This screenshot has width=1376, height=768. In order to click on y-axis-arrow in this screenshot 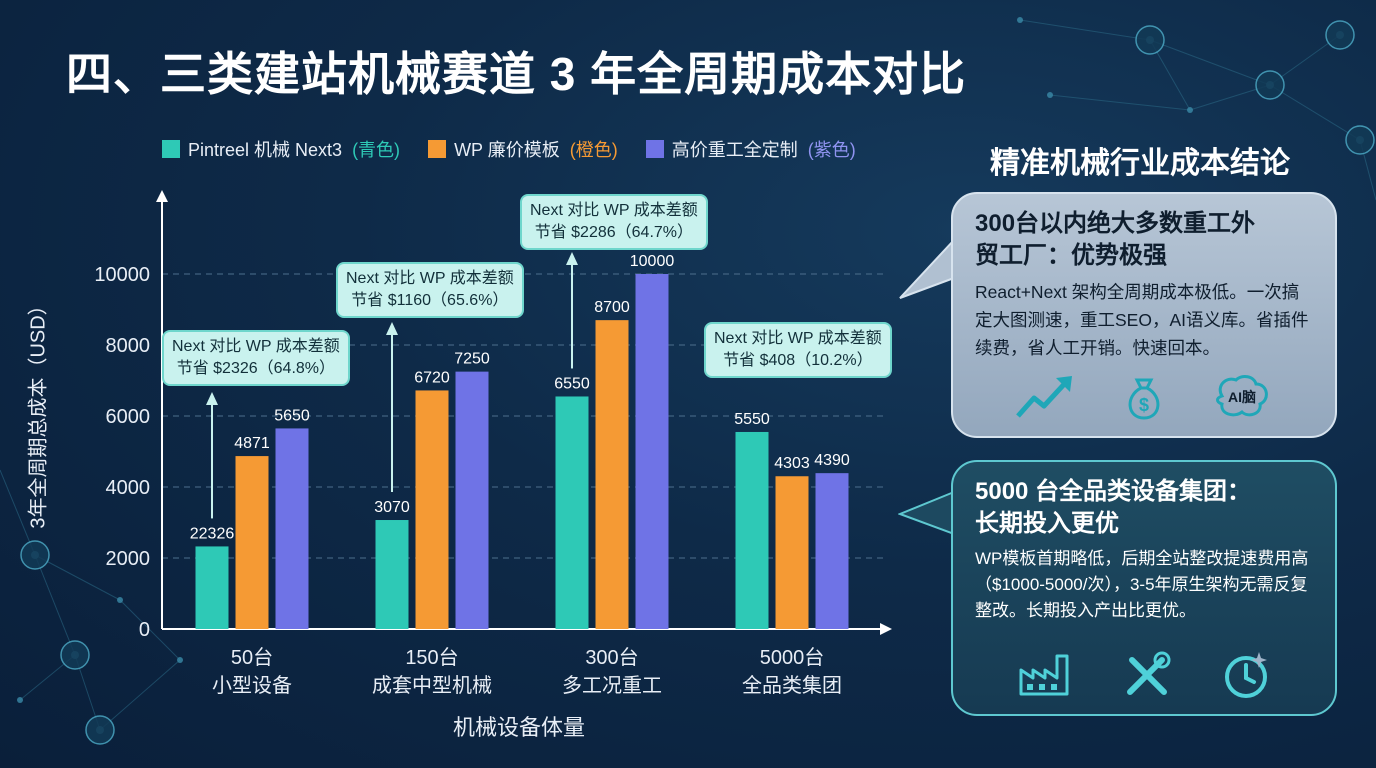, I will do `click(162, 196)`.